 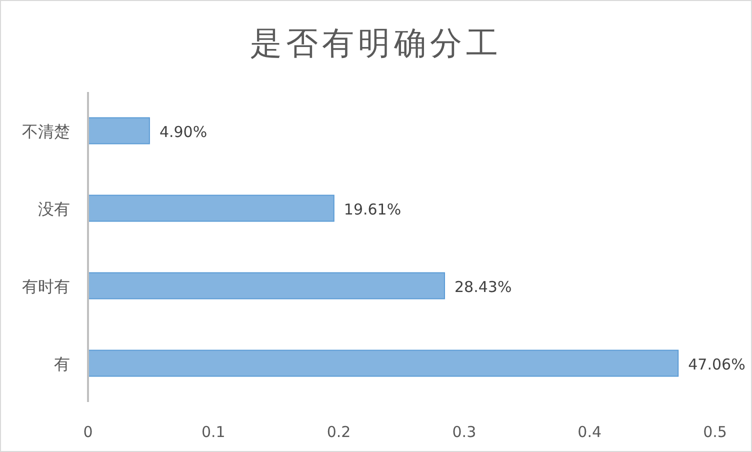 What do you see at coordinates (46, 286) in the screenshot?
I see `y-tick-label: 有时有` at bounding box center [46, 286].